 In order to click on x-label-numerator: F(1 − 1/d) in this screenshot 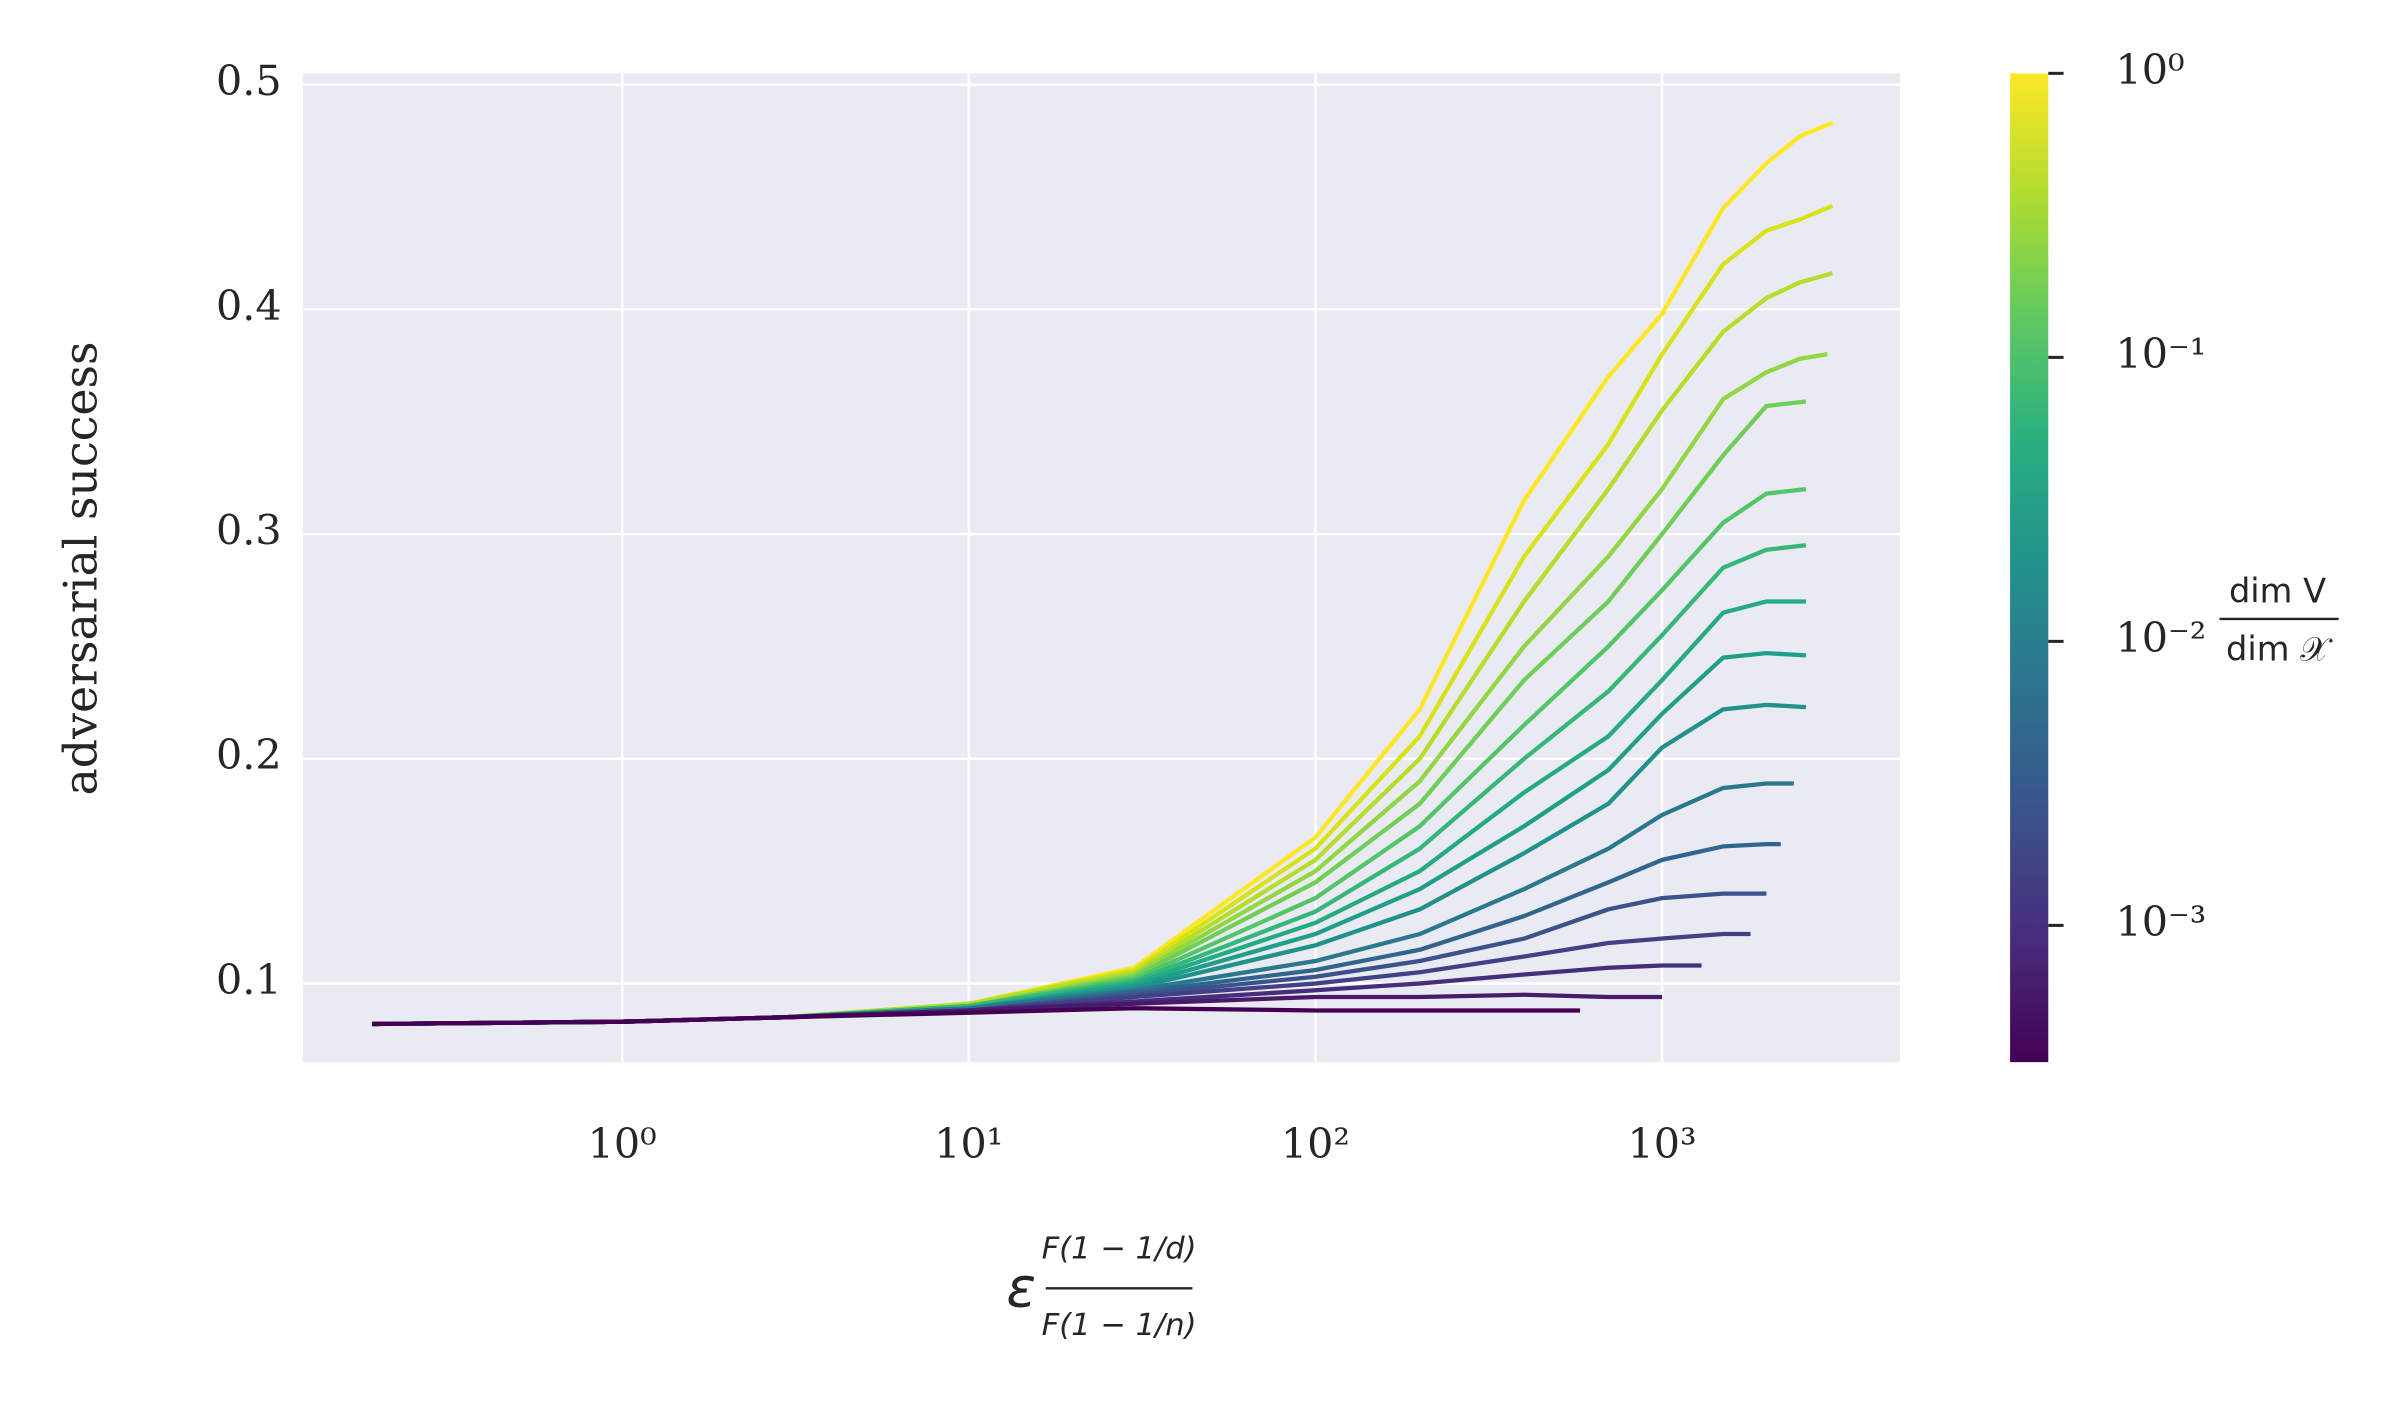, I will do `click(1119, 1249)`.